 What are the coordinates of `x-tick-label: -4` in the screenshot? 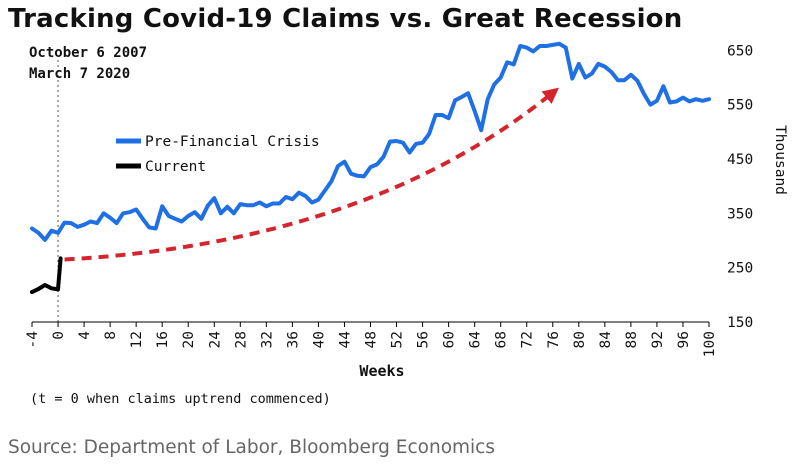 It's located at (33, 340).